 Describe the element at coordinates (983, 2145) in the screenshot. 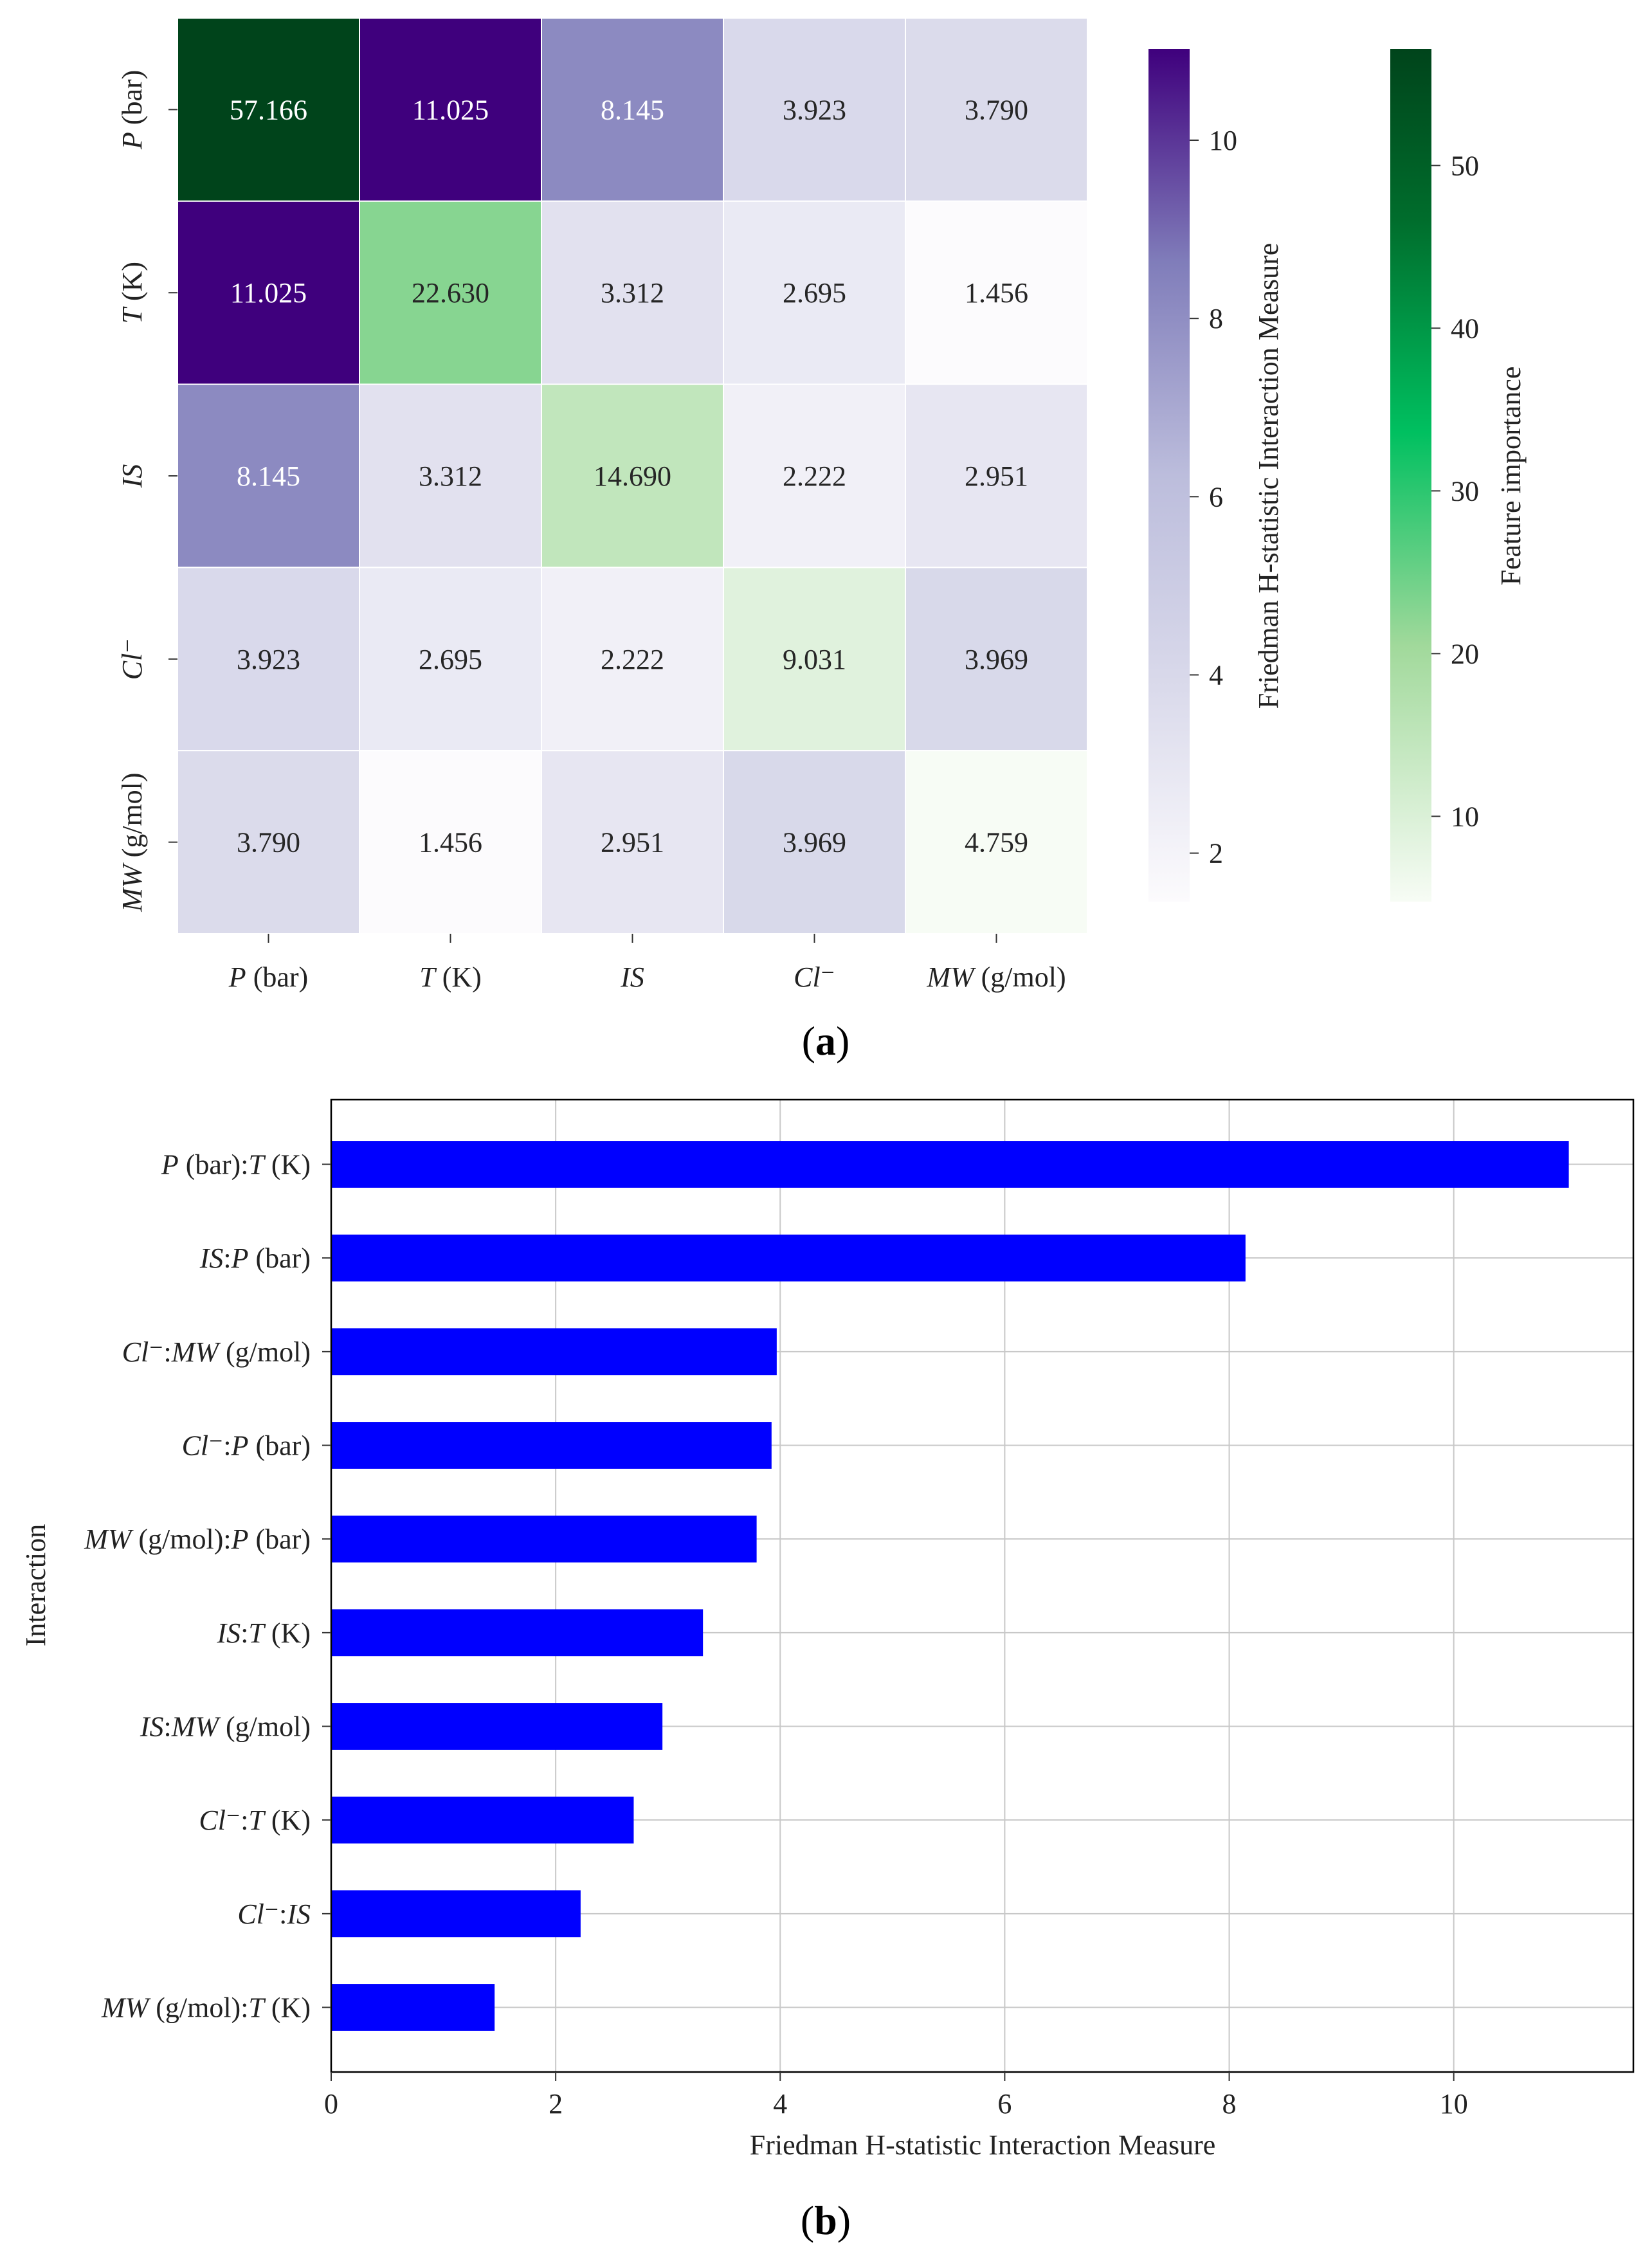

I see `bar-x-axis-title: Friedman H-statistic Interaction Measure` at that location.